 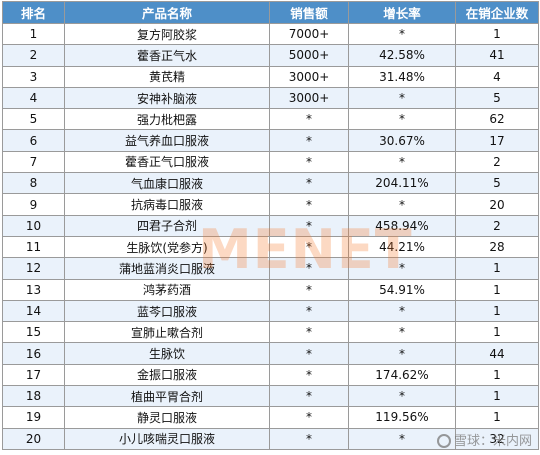 I want to click on table-row: 18 植曲平胃合剂 * * 1, so click(x=270, y=396).